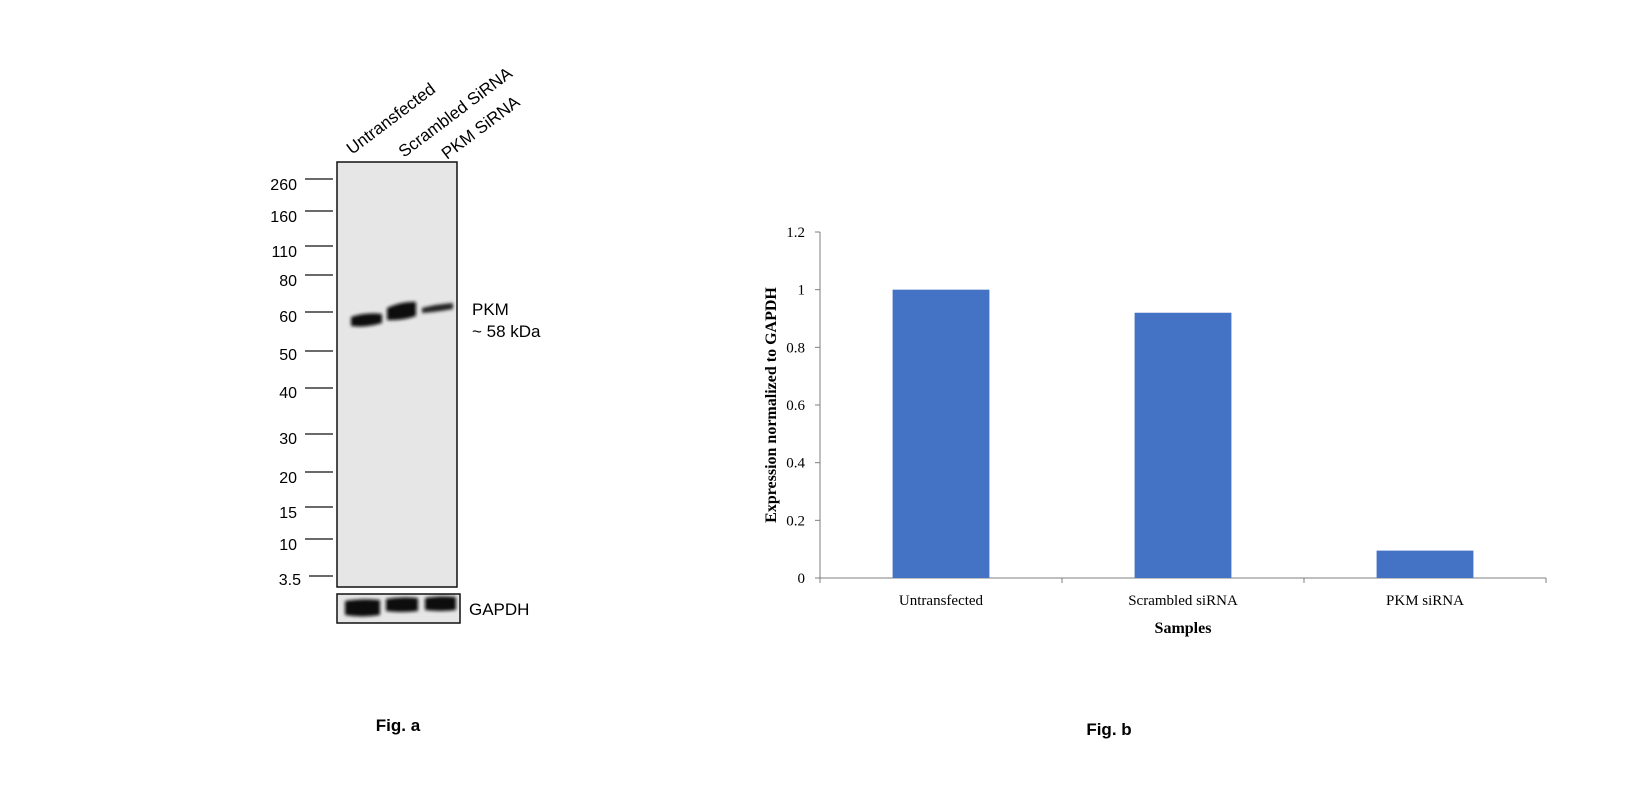  I want to click on y-tick-label: 0.4, so click(795, 464).